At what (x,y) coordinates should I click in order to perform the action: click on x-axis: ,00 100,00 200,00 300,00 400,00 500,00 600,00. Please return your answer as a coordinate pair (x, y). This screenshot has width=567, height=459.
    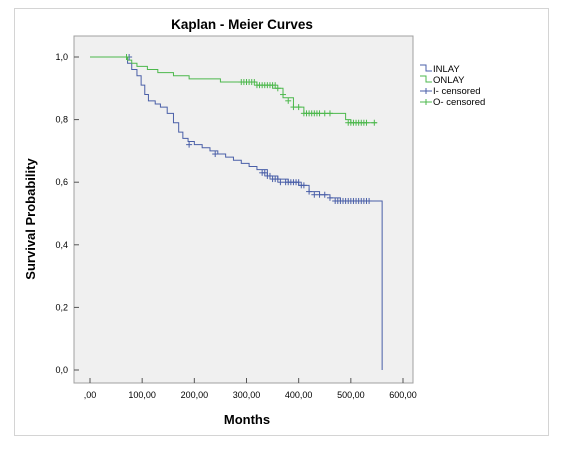
    Looking at the image, I should click on (250, 389).